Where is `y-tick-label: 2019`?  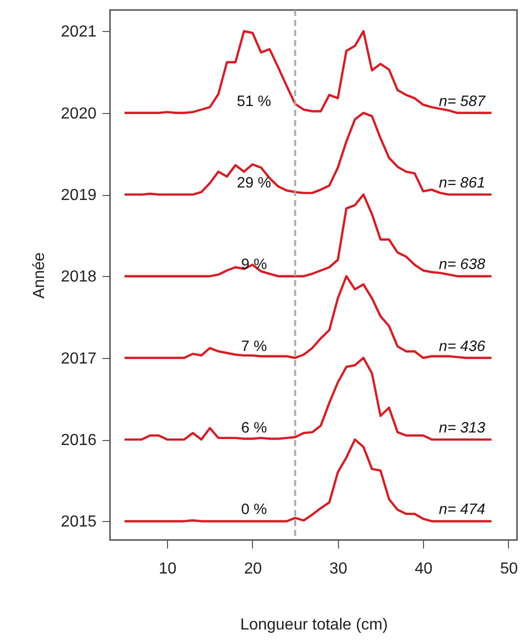 y-tick-label: 2019 is located at coordinates (78, 195).